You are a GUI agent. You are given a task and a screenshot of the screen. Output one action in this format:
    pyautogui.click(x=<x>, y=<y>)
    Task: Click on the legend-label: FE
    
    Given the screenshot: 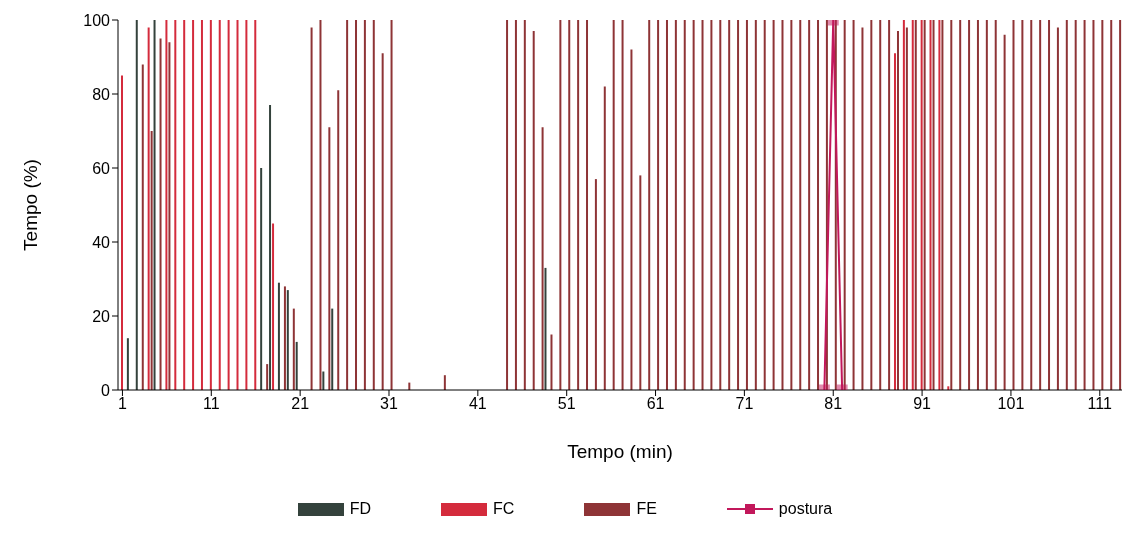 What is the action you would take?
    pyautogui.click(x=646, y=509)
    